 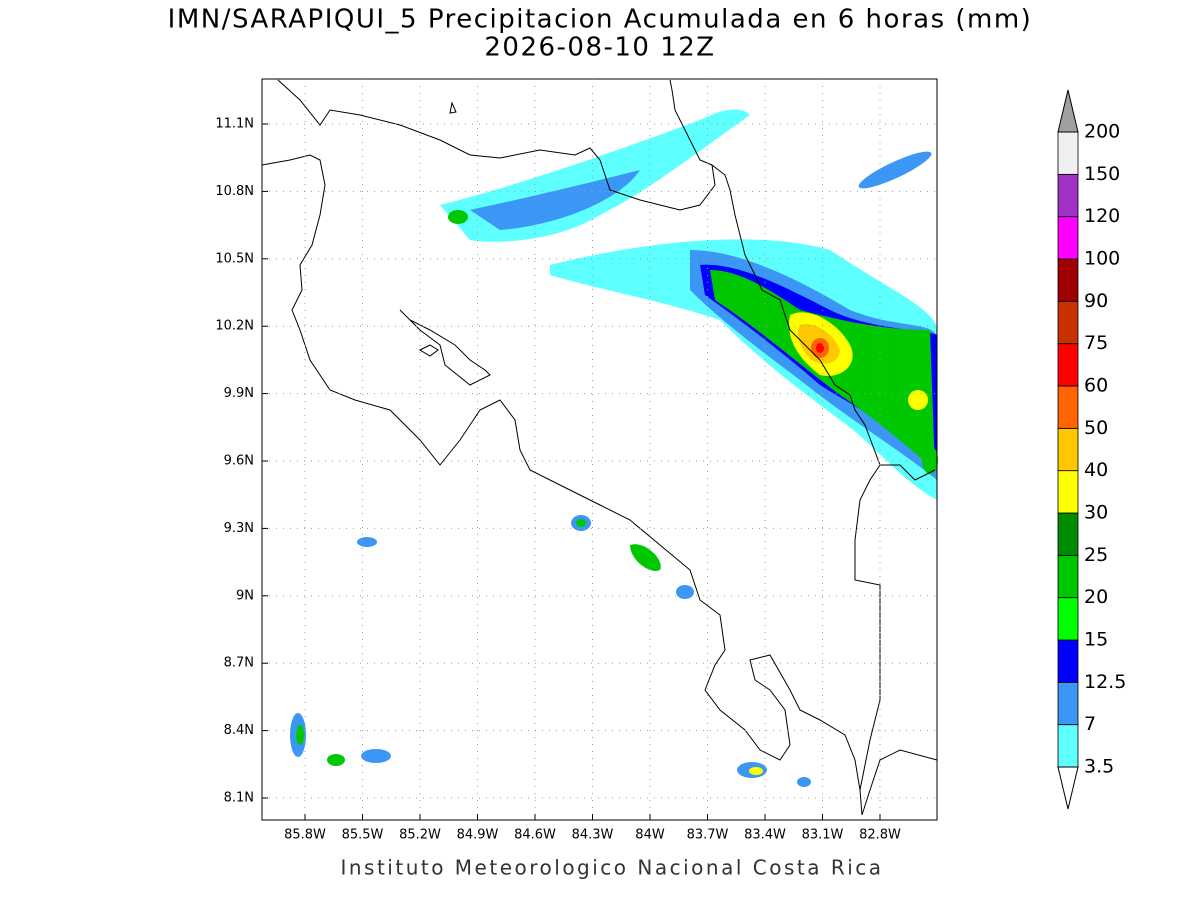 I want to click on lon-tick-label: 83.1W, so click(x=823, y=835).